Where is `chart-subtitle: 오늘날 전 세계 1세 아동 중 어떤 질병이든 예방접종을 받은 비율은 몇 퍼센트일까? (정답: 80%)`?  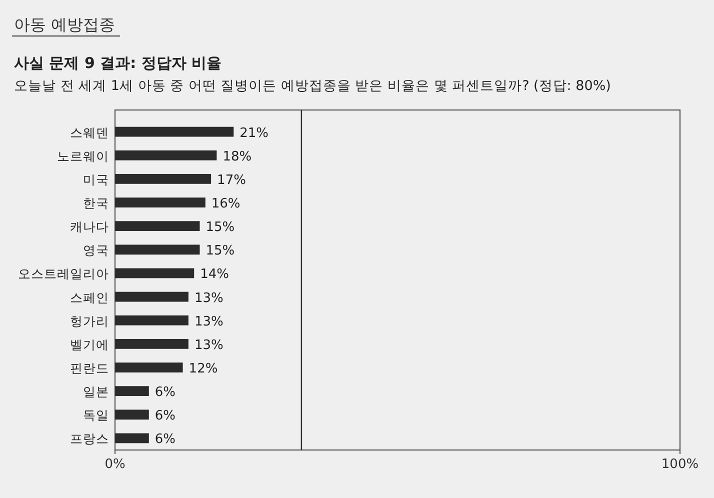 chart-subtitle: 오늘날 전 세계 1세 아동 중 어떤 질병이든 예방접종을 받은 비율은 몇 퍼센트일까? (정답: 80%) is located at coordinates (312, 86).